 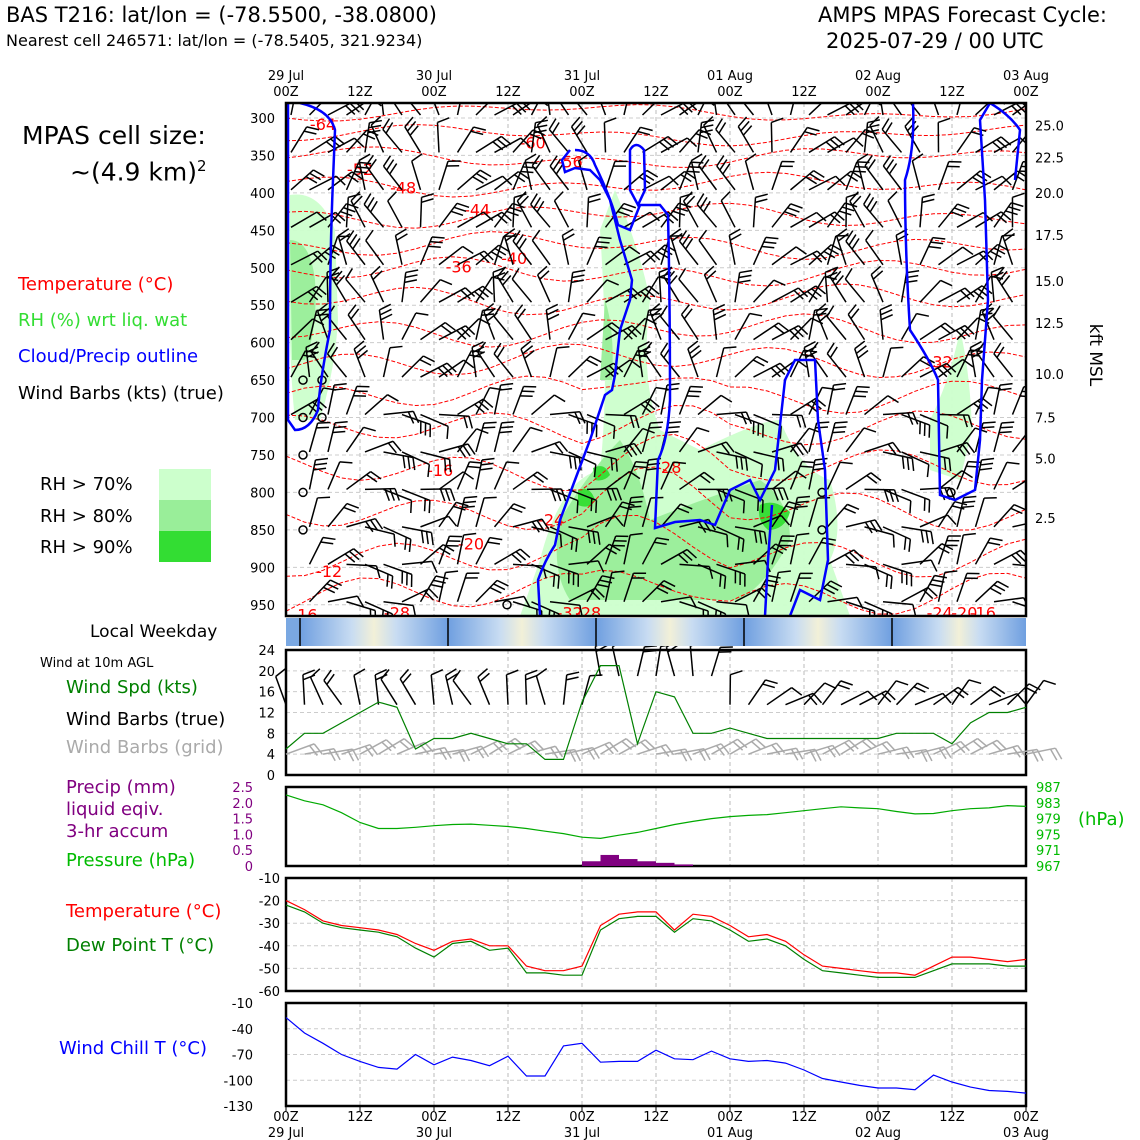 What do you see at coordinates (730, 76) in the screenshot?
I see `top-axis-date-label: 01 Aug` at bounding box center [730, 76].